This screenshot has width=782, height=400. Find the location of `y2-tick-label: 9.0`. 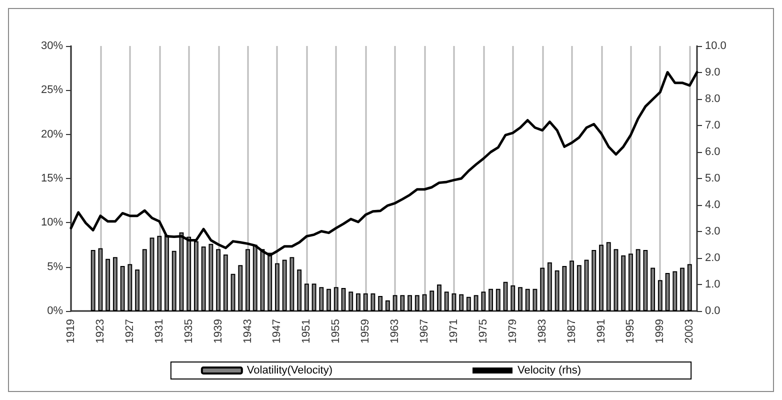

y2-tick-label: 9.0 is located at coordinates (712, 72).